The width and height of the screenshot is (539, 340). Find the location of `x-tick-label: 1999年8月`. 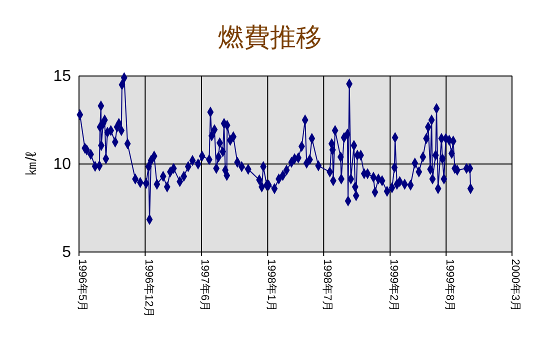

x-tick-label: 1999年8月 is located at coordinates (449, 285).